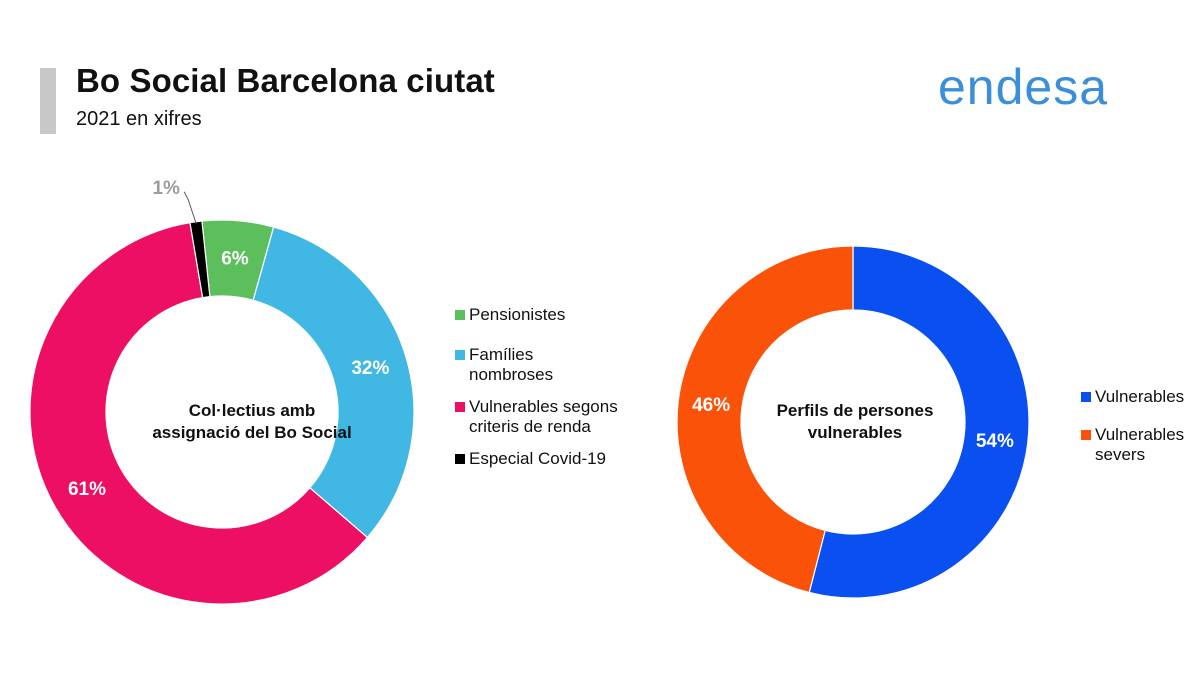 This screenshot has height=675, width=1200. I want to click on legend-perfils: Vulnerables Vulnerables severs, so click(1138, 426).